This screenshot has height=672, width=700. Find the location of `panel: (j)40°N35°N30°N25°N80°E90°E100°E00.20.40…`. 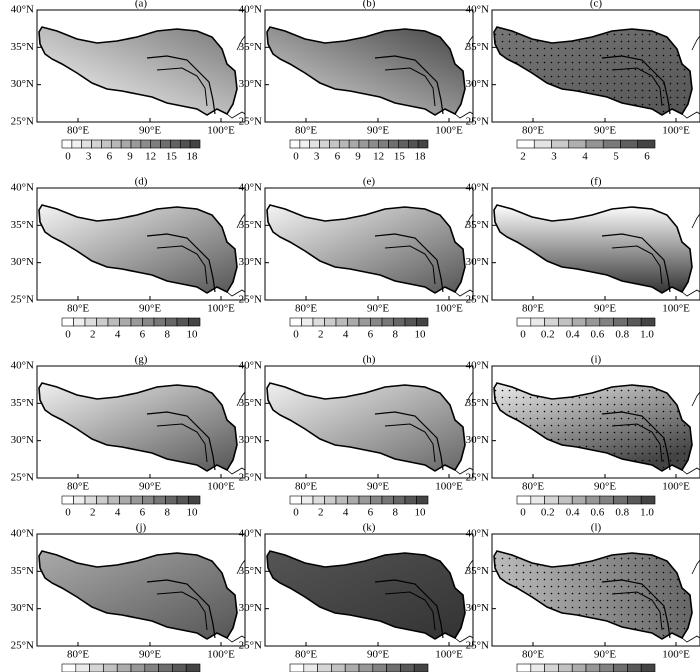

panel: (j)40°N35°N30°N25°N80°E90°E100°E00.20.40… is located at coordinates (128, 597).